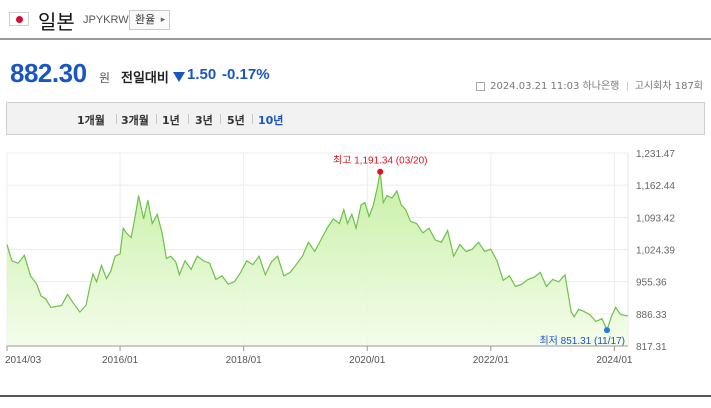 This screenshot has height=408, width=711. I want to click on bottom-divider, so click(355, 396).